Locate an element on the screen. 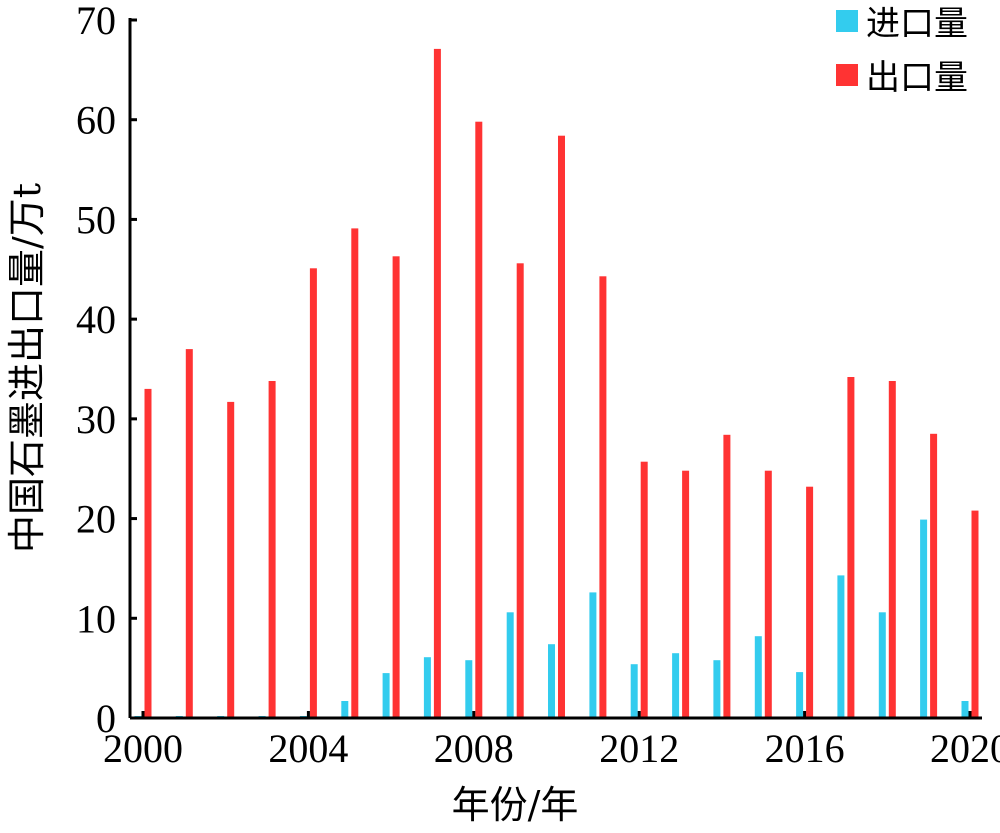 This screenshot has width=1000, height=833. x-tick-label-2020: 2020 is located at coordinates (965, 748).